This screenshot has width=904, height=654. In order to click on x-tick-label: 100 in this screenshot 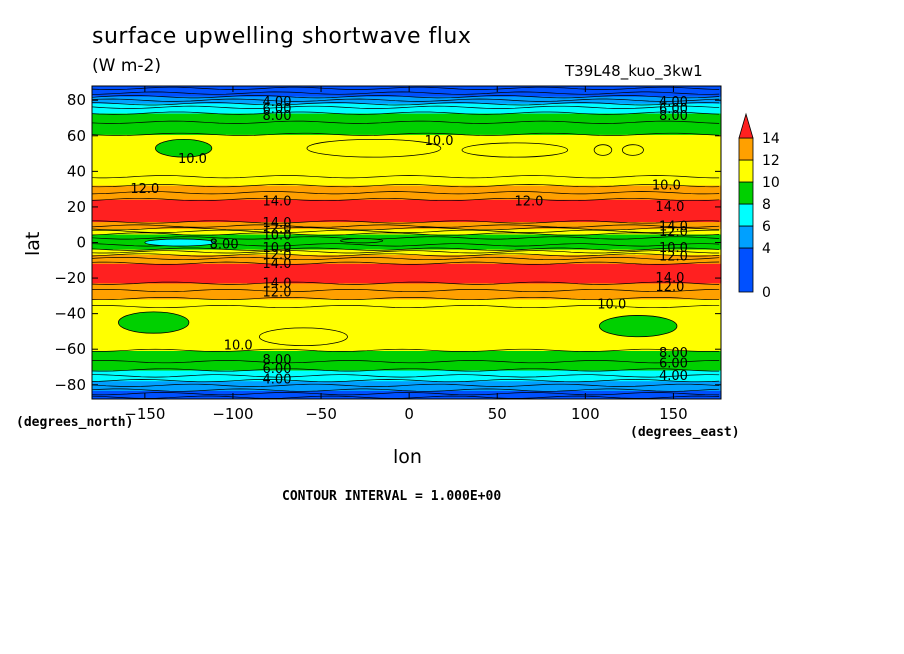, I will do `click(585, 414)`.